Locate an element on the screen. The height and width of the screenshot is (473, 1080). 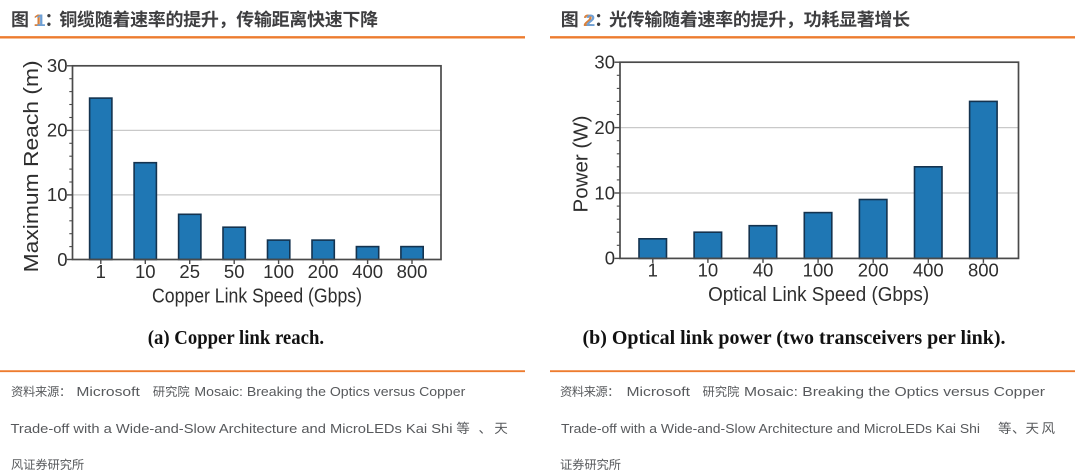
svg-text: Optical Link Speed (Gbps) is located at coordinates (818, 295).